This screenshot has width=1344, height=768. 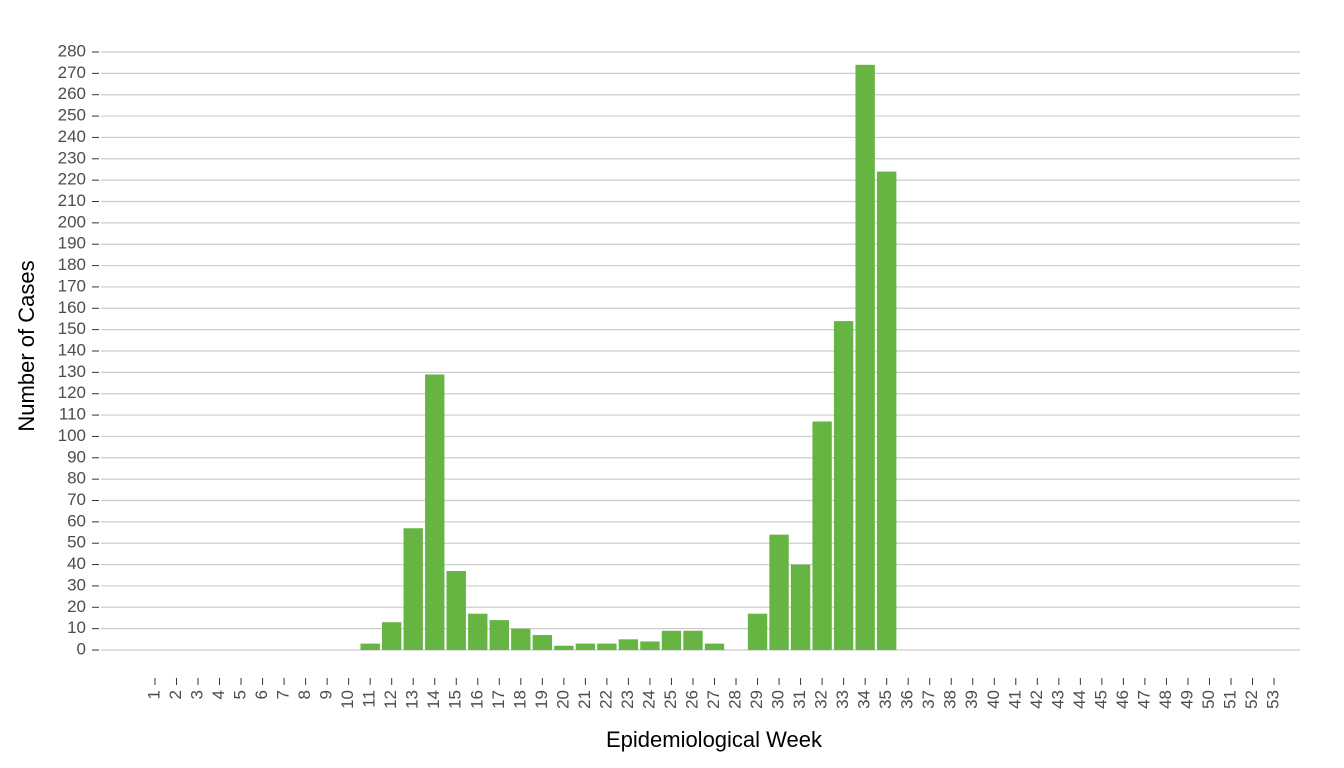 What do you see at coordinates (713, 699) in the screenshot?
I see `x-tick-label: 27` at bounding box center [713, 699].